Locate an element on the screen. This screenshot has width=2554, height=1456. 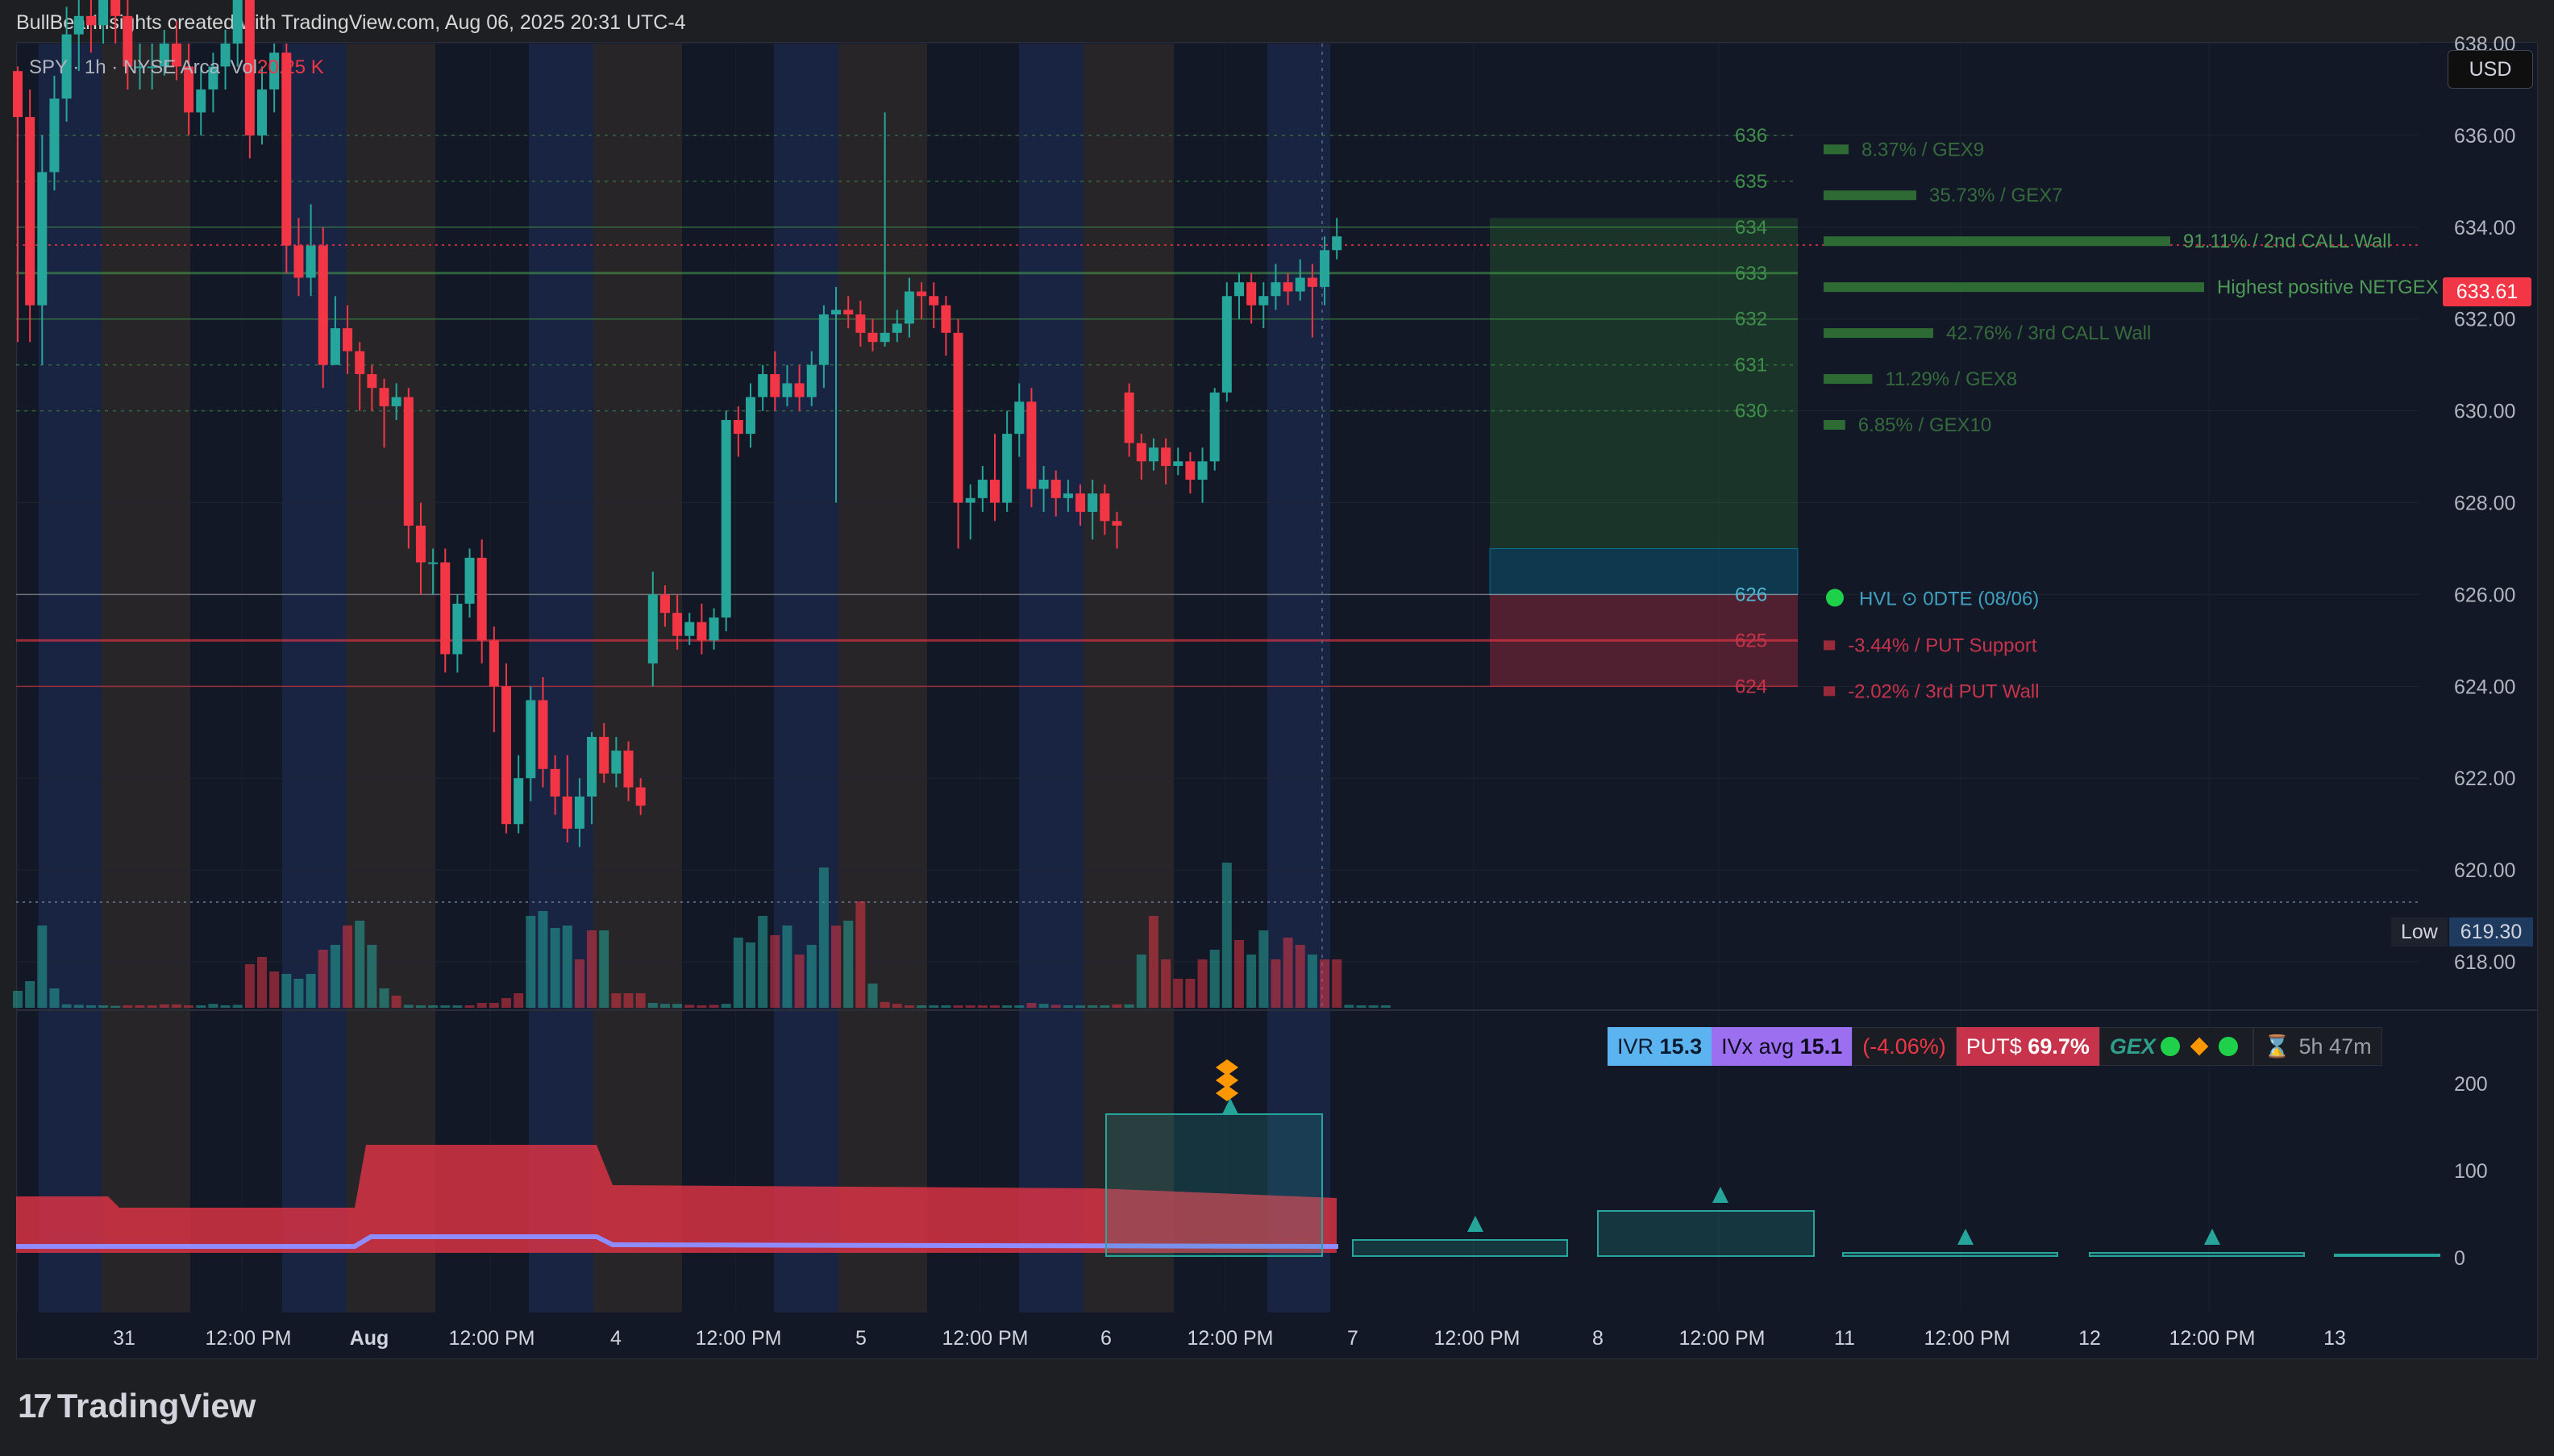
symbol-legend: SPY · 1h · NYSE Arca Vol20.25 K is located at coordinates (177, 67).